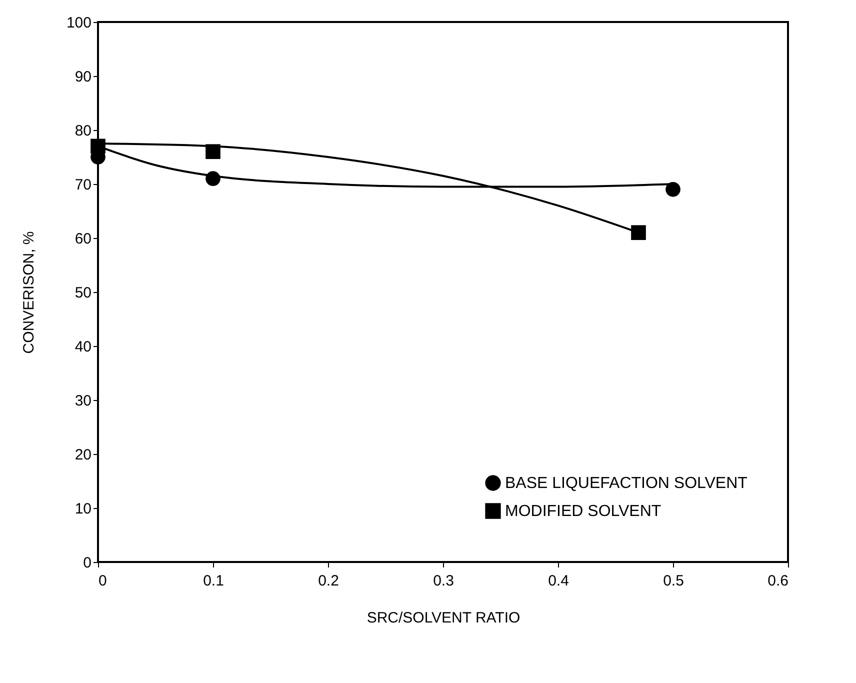 The height and width of the screenshot is (683, 856). What do you see at coordinates (583, 511) in the screenshot?
I see `legend-label: MODIFIED SOLVENT` at bounding box center [583, 511].